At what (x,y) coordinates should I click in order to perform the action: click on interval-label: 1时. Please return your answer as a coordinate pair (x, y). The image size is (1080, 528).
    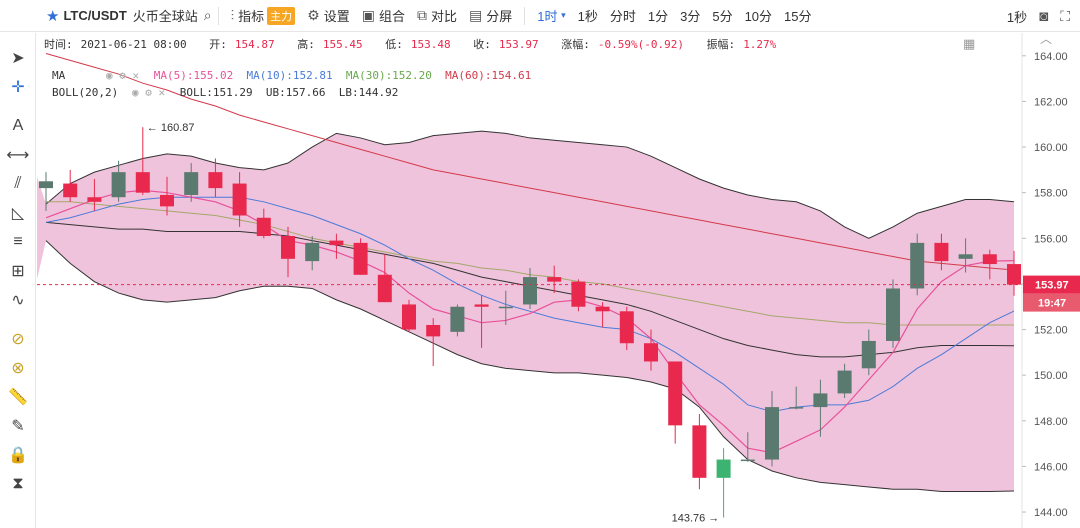
    Looking at the image, I should click on (547, 16).